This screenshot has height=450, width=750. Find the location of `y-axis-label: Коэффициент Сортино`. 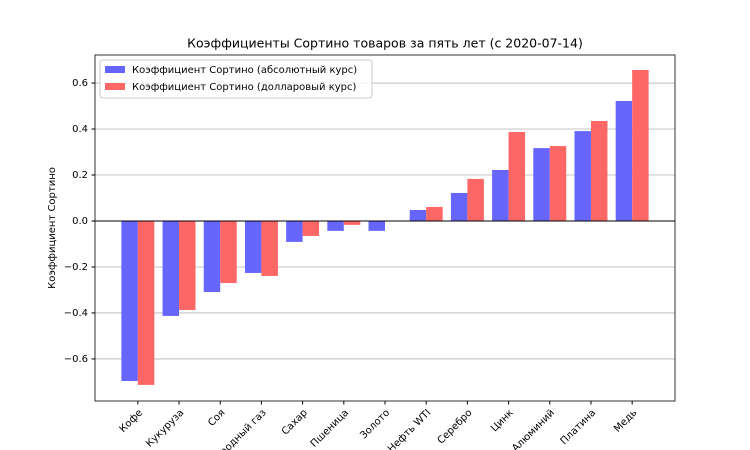

y-axis-label: Коэффициент Сортино is located at coordinates (52, 228).